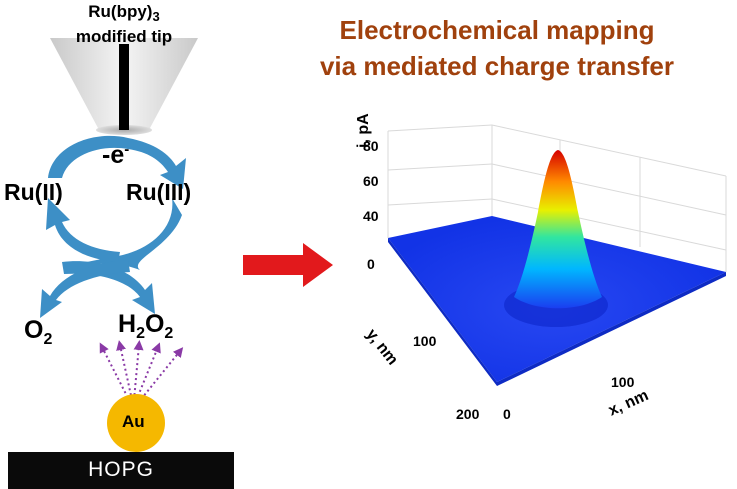  Describe the element at coordinates (371, 264) in the screenshot. I see `y-tick-0: 0` at that location.